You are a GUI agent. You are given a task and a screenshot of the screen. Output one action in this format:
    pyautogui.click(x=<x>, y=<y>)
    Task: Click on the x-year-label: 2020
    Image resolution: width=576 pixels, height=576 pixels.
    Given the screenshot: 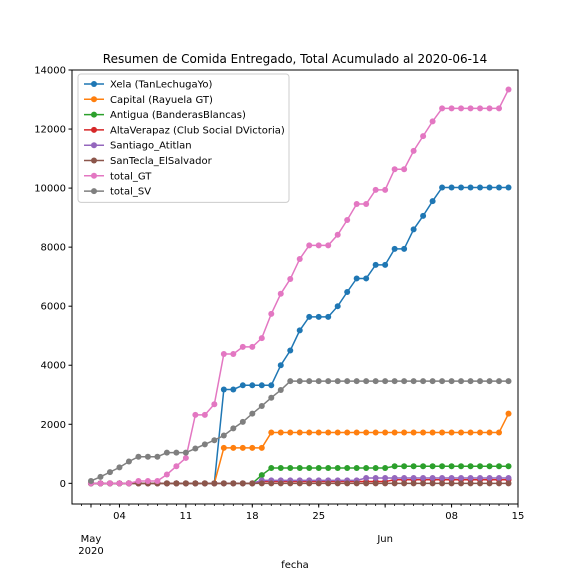 What is the action you would take?
    pyautogui.click(x=90, y=551)
    